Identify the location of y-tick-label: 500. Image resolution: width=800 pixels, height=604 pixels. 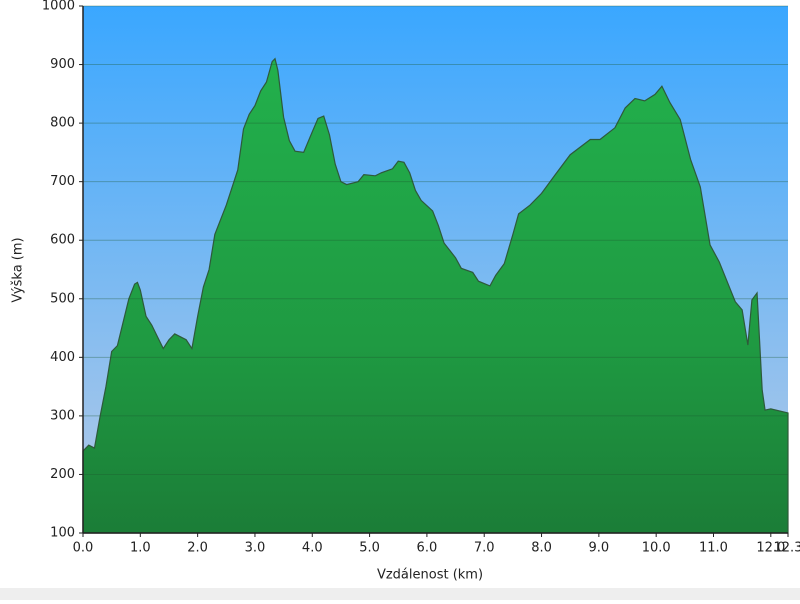
(62, 298).